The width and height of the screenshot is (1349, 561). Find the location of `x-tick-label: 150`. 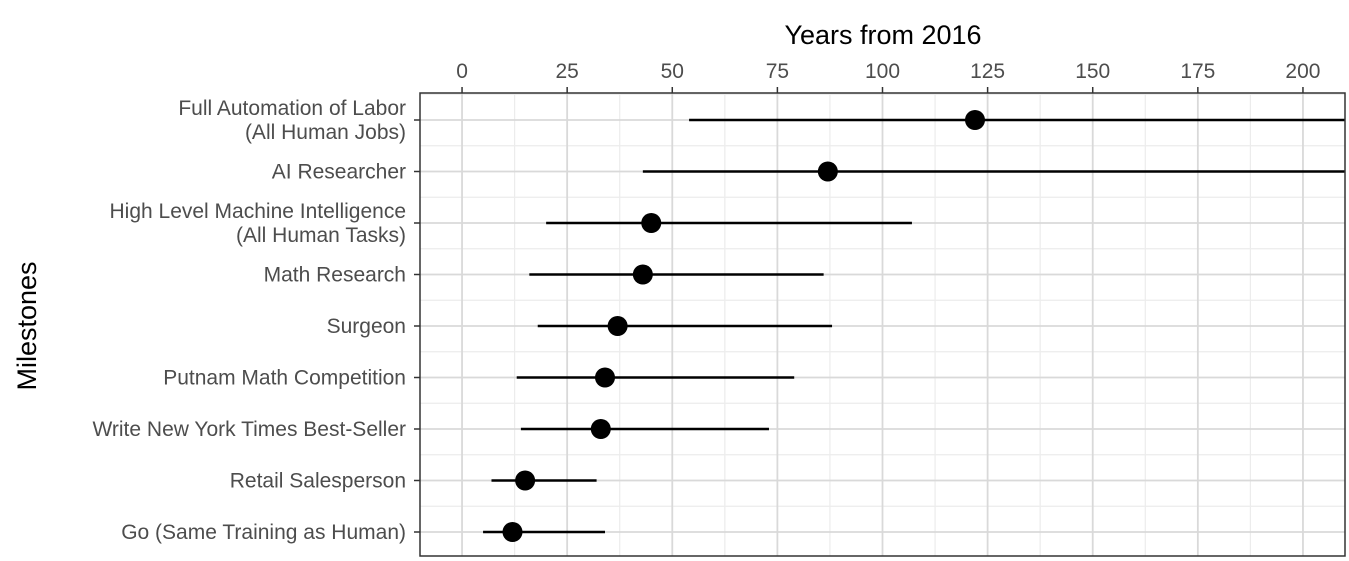

x-tick-label: 150 is located at coordinates (1092, 71).